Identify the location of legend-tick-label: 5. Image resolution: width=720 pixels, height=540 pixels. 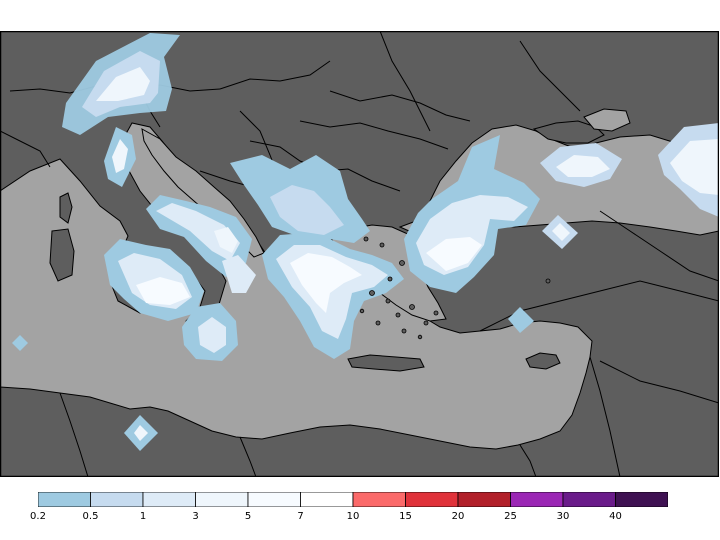
(248, 516).